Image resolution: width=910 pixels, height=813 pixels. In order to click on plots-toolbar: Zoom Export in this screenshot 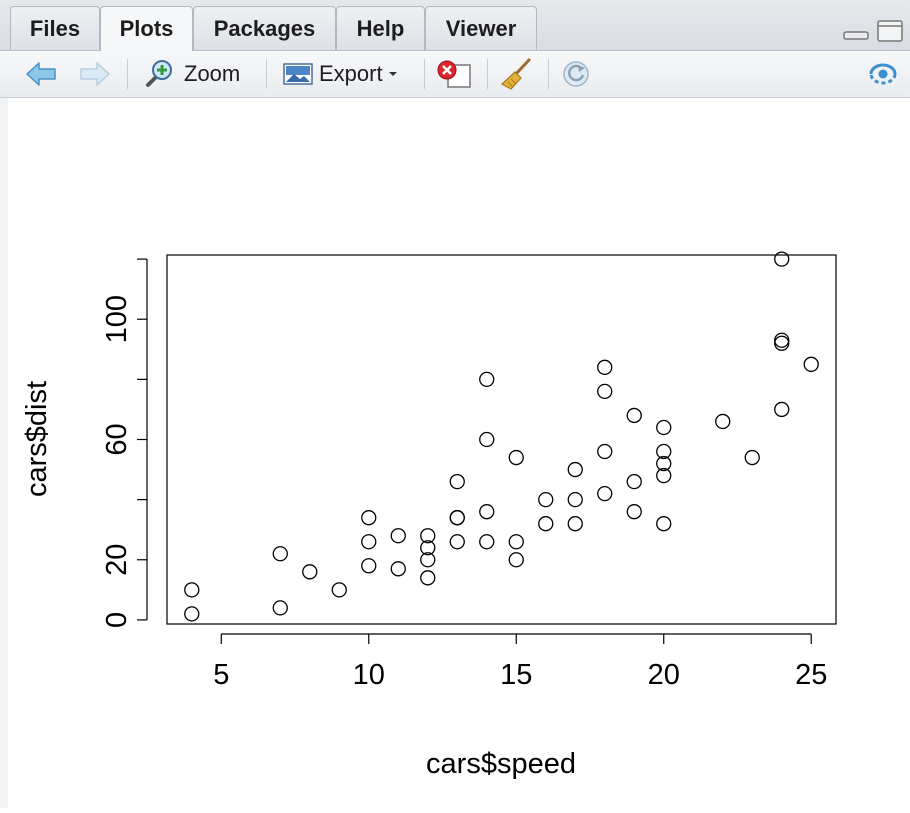, I will do `click(455, 74)`.